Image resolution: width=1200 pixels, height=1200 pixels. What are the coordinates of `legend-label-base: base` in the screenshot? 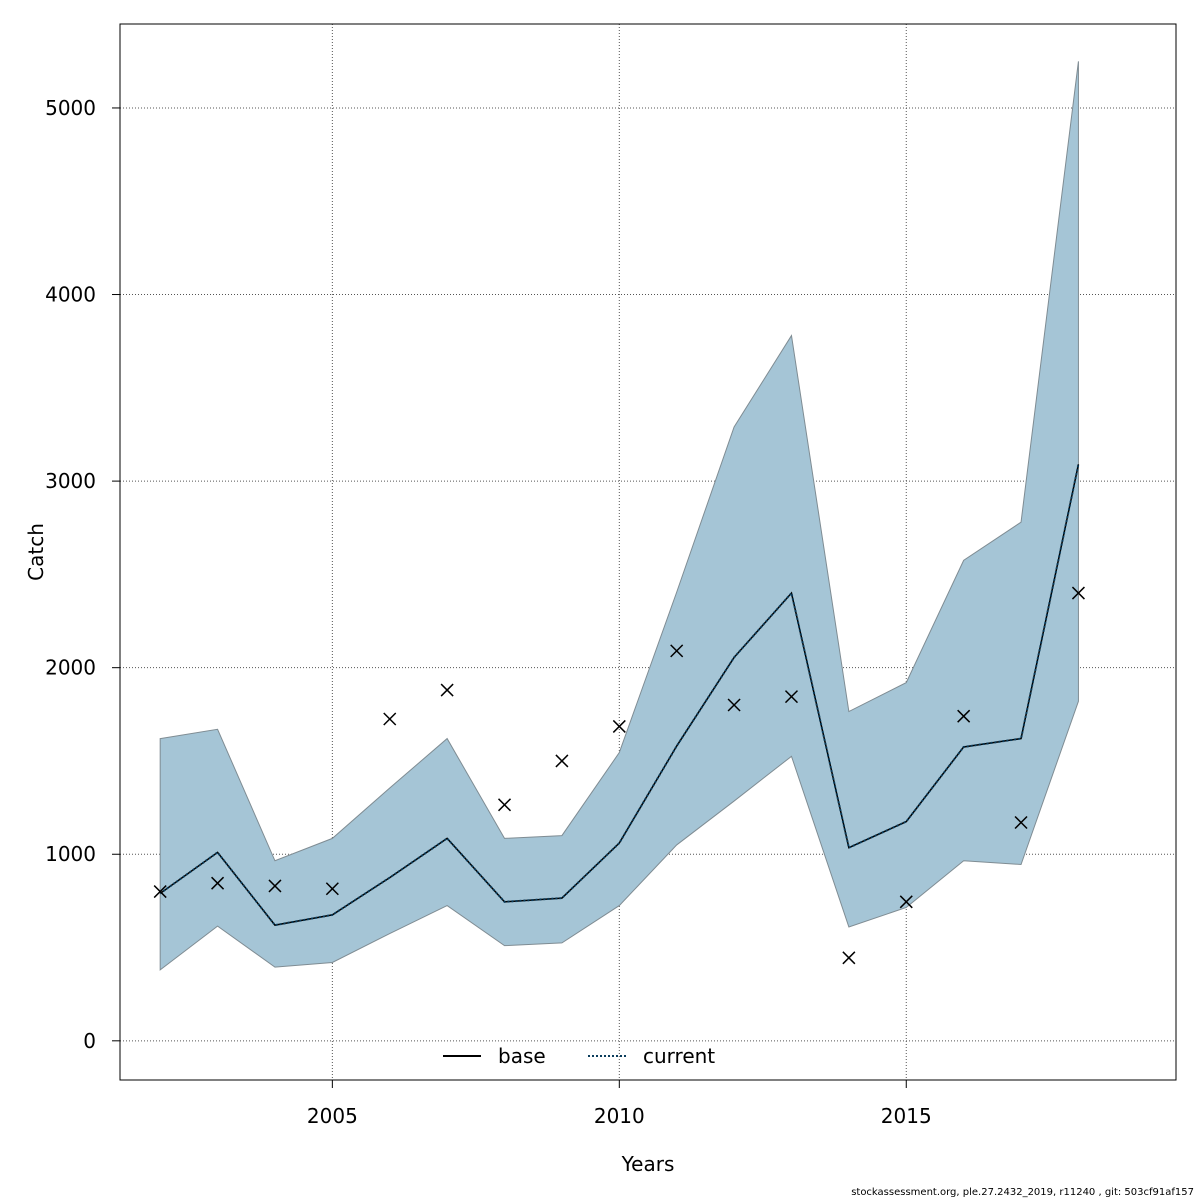 It's located at (522, 1056).